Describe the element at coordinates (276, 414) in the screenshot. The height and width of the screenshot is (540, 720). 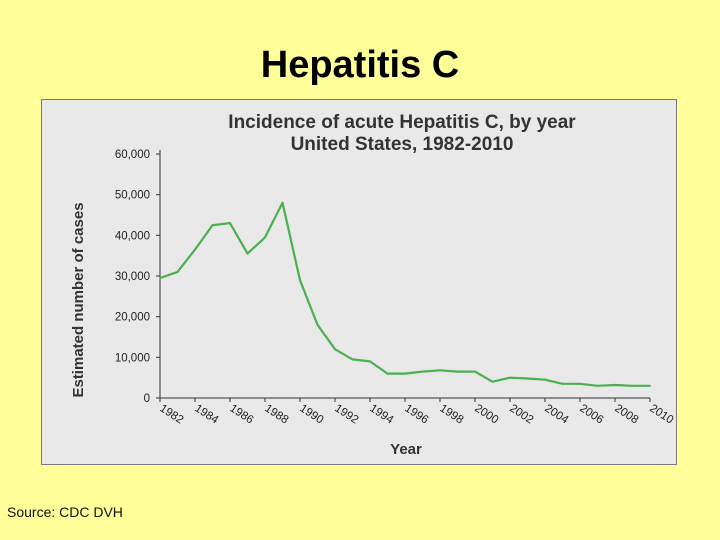
I see `x-tick-label: 1988` at that location.